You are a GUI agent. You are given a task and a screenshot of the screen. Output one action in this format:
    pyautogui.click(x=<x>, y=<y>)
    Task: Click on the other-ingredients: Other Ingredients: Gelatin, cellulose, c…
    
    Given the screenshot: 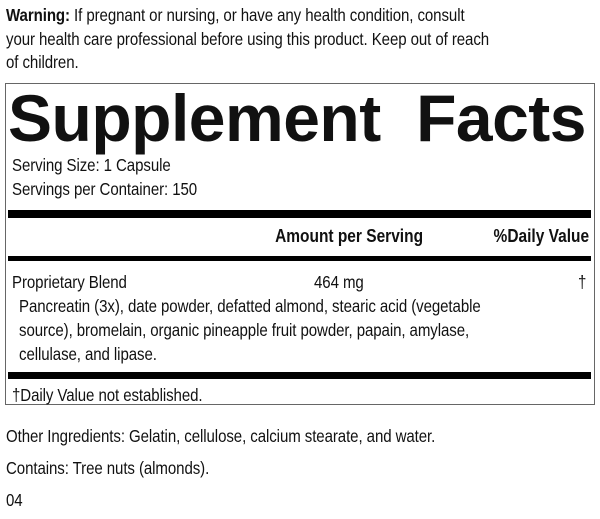 What is the action you would take?
    pyautogui.click(x=221, y=436)
    